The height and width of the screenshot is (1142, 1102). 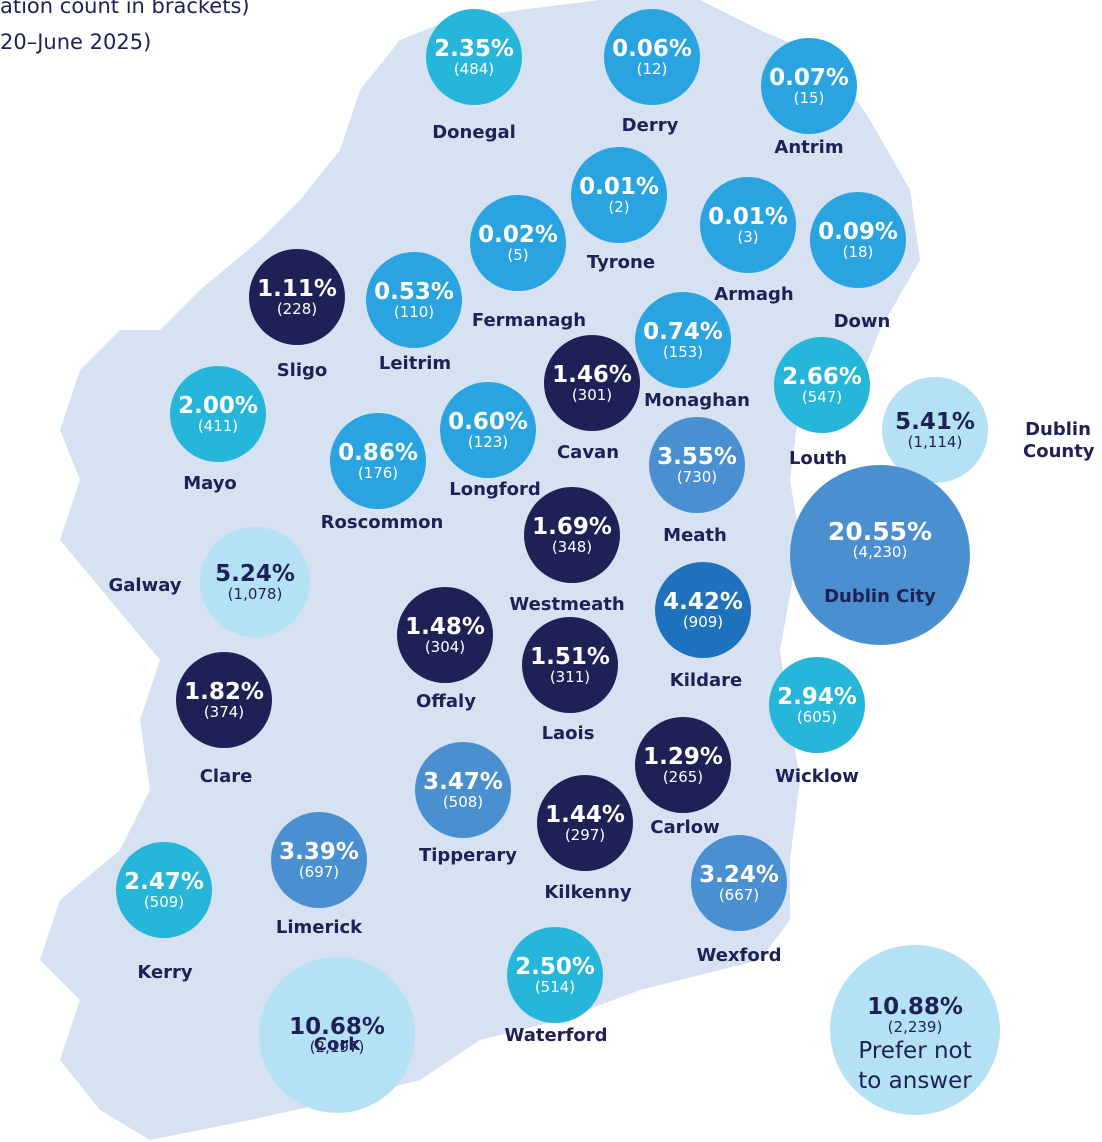 What do you see at coordinates (570, 656) in the screenshot?
I see `percent: 1.51%` at bounding box center [570, 656].